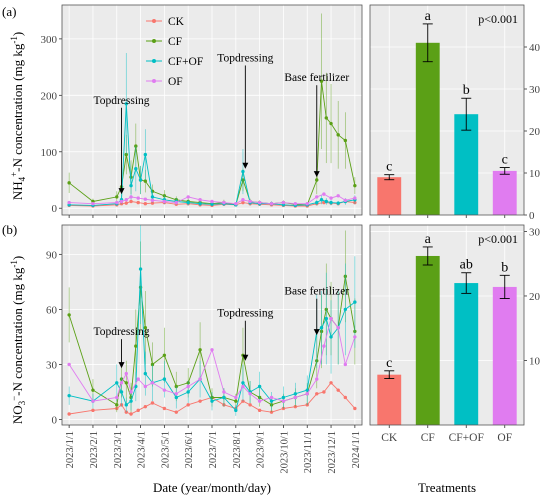  Describe the element at coordinates (17, 331) in the screenshot. I see `y-title-no3-post: -N concentration (mg kg` at that location.